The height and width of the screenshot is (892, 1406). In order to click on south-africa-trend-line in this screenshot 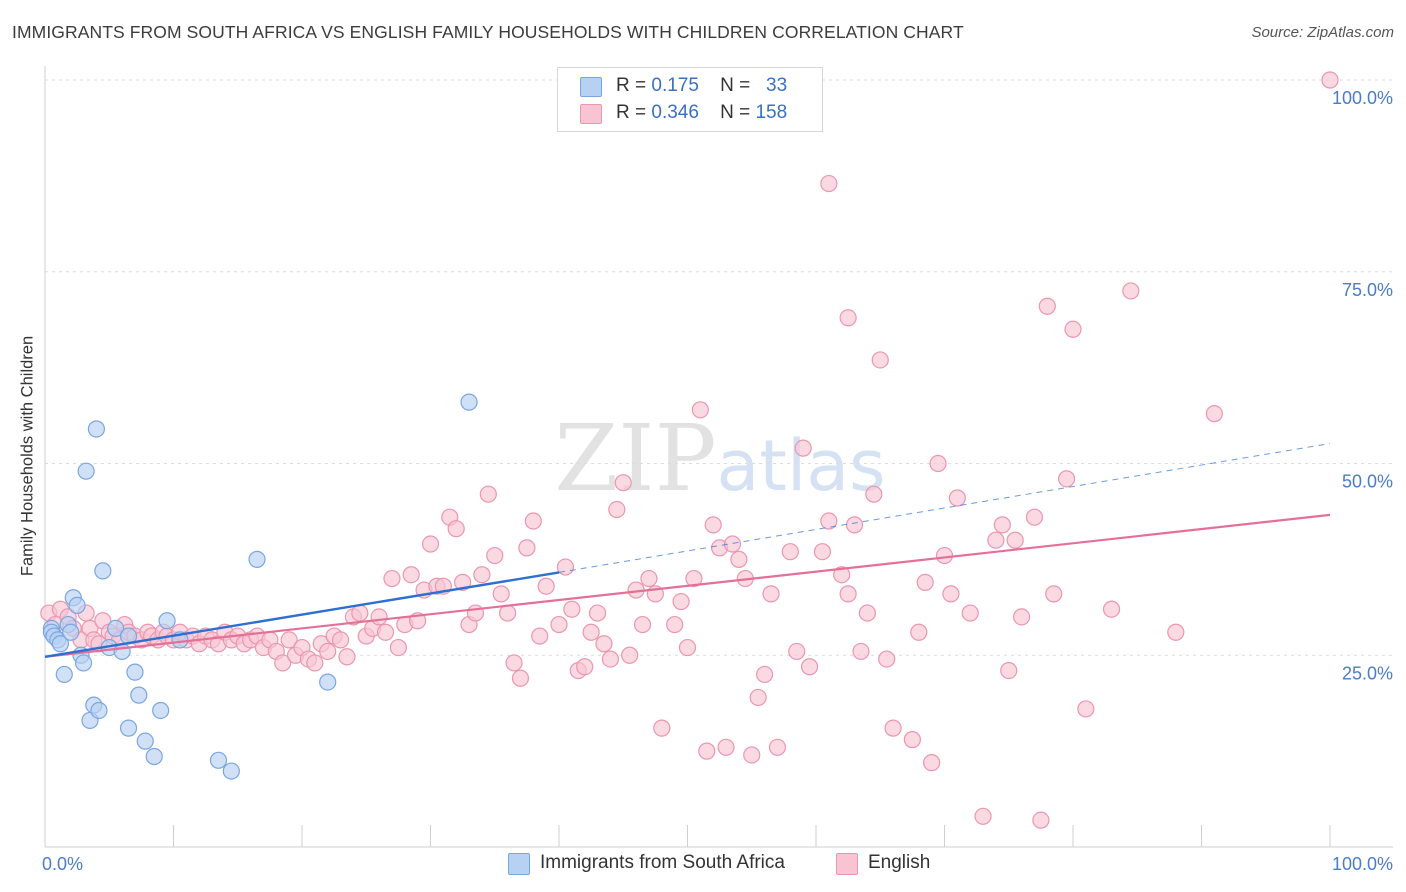, I will do `click(302, 614)`.